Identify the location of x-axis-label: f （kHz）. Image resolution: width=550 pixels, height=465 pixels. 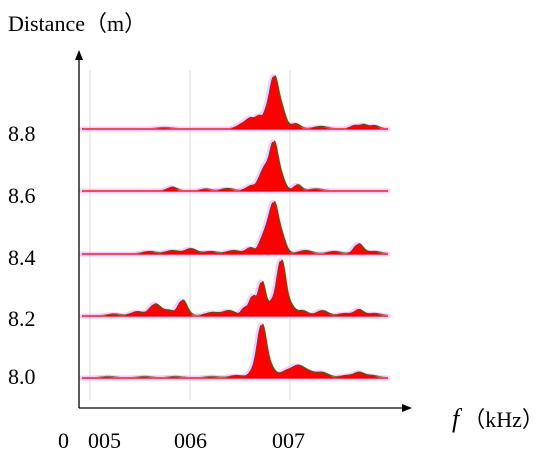
(498, 418).